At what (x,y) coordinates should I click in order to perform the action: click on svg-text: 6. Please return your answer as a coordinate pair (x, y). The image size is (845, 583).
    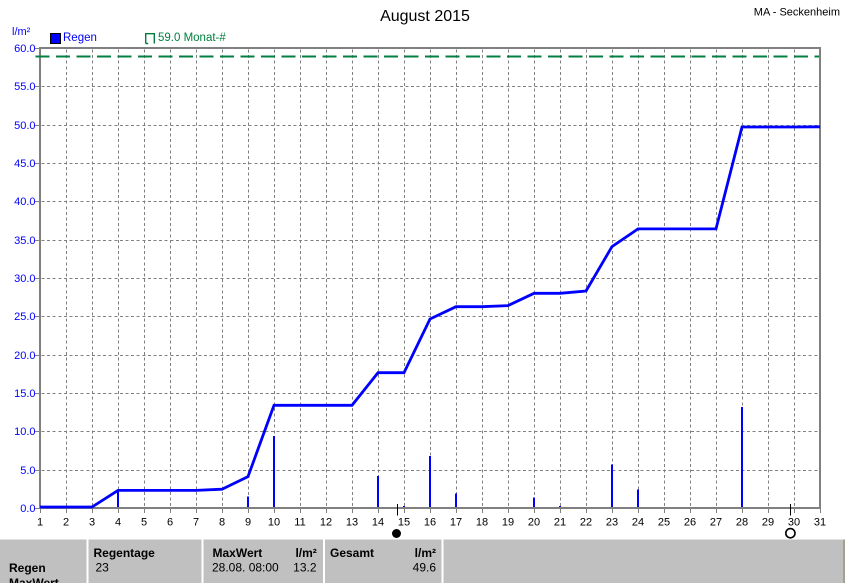
    Looking at the image, I should click on (170, 523).